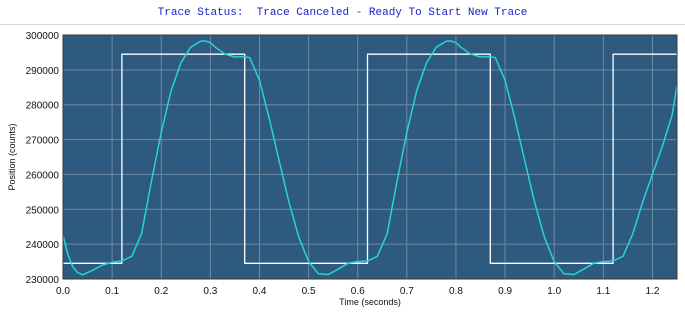 This screenshot has height=327, width=685. I want to click on y-tick-label: 270000, so click(43, 141).